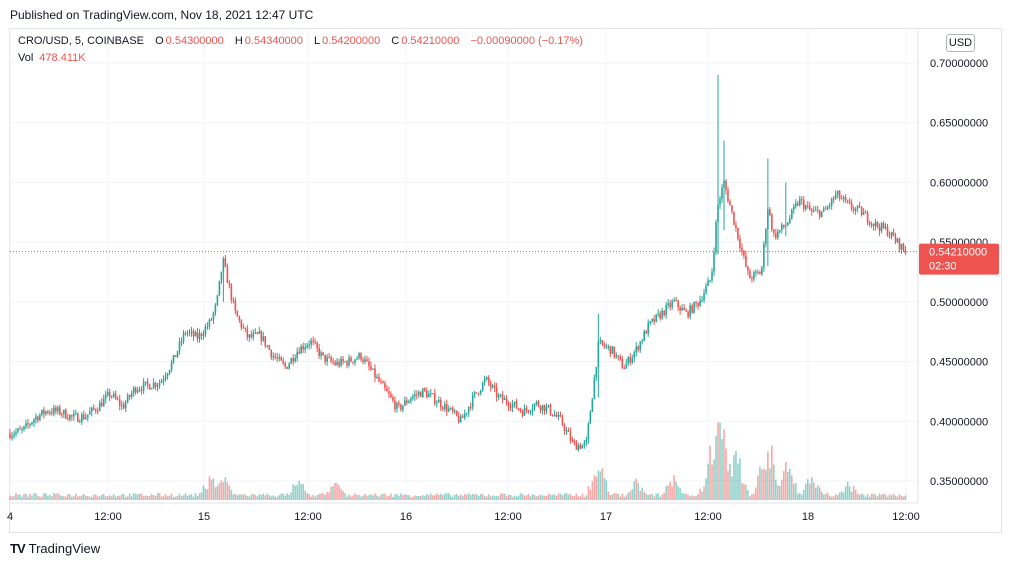 The height and width of the screenshot is (566, 1012). Describe the element at coordinates (351, 41) in the screenshot. I see `low-value: 0.54200000` at that location.